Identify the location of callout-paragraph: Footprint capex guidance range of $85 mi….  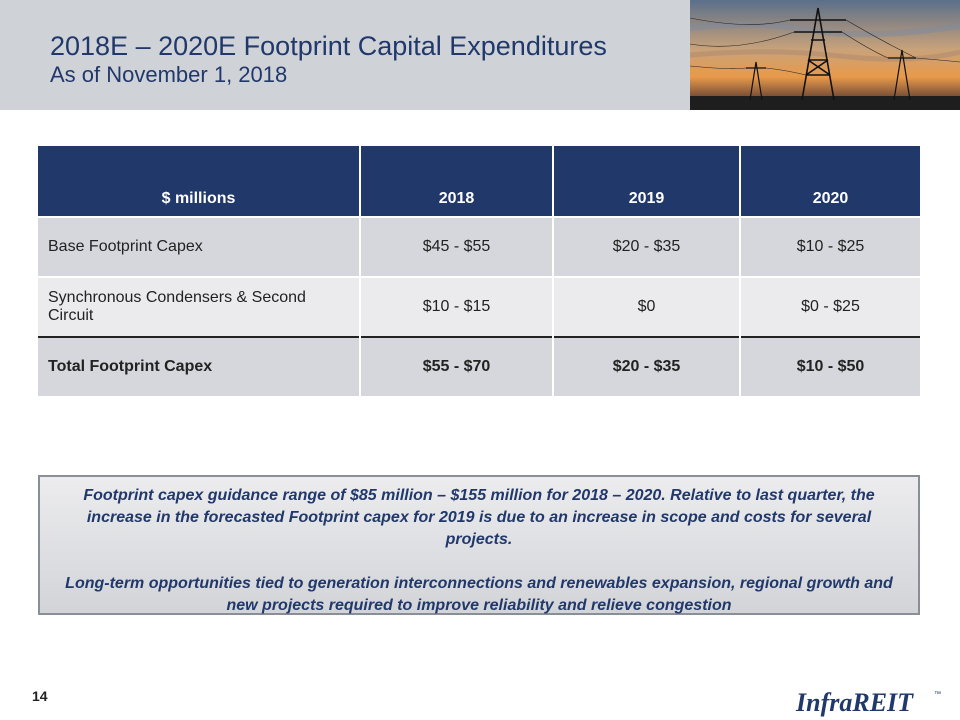
(479, 517).